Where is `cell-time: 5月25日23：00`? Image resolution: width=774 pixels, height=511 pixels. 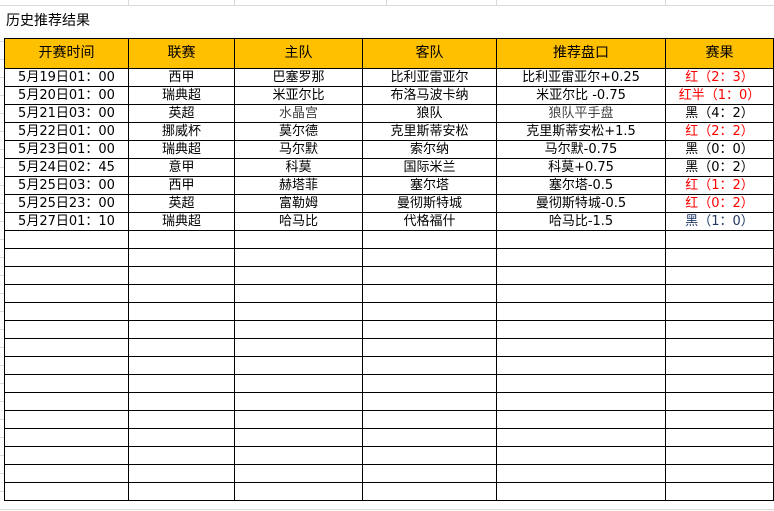 cell-time: 5月25日23：00 is located at coordinates (66, 203).